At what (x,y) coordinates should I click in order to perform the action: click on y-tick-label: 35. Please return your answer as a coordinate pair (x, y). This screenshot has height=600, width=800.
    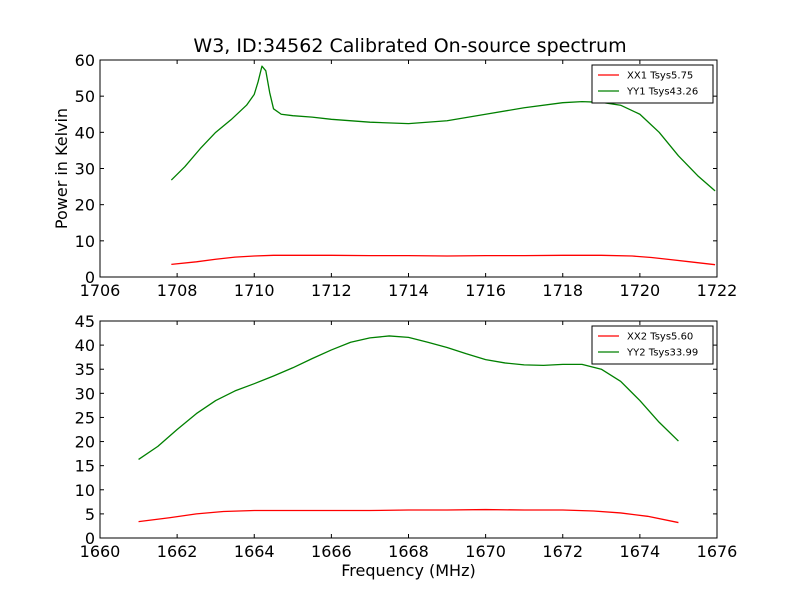
    Looking at the image, I should click on (85, 369).